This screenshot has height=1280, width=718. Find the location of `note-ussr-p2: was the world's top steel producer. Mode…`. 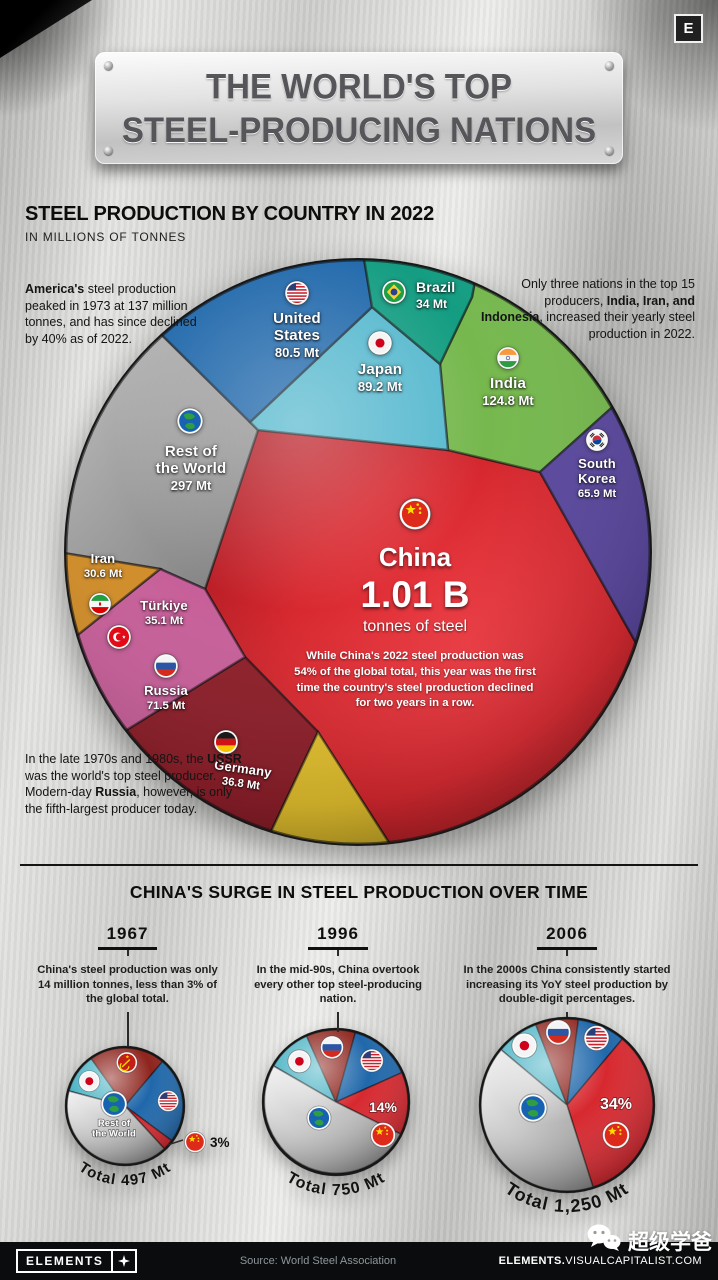

note-ussr-p2: was the world's top steel producer. Mode… is located at coordinates (121, 784).